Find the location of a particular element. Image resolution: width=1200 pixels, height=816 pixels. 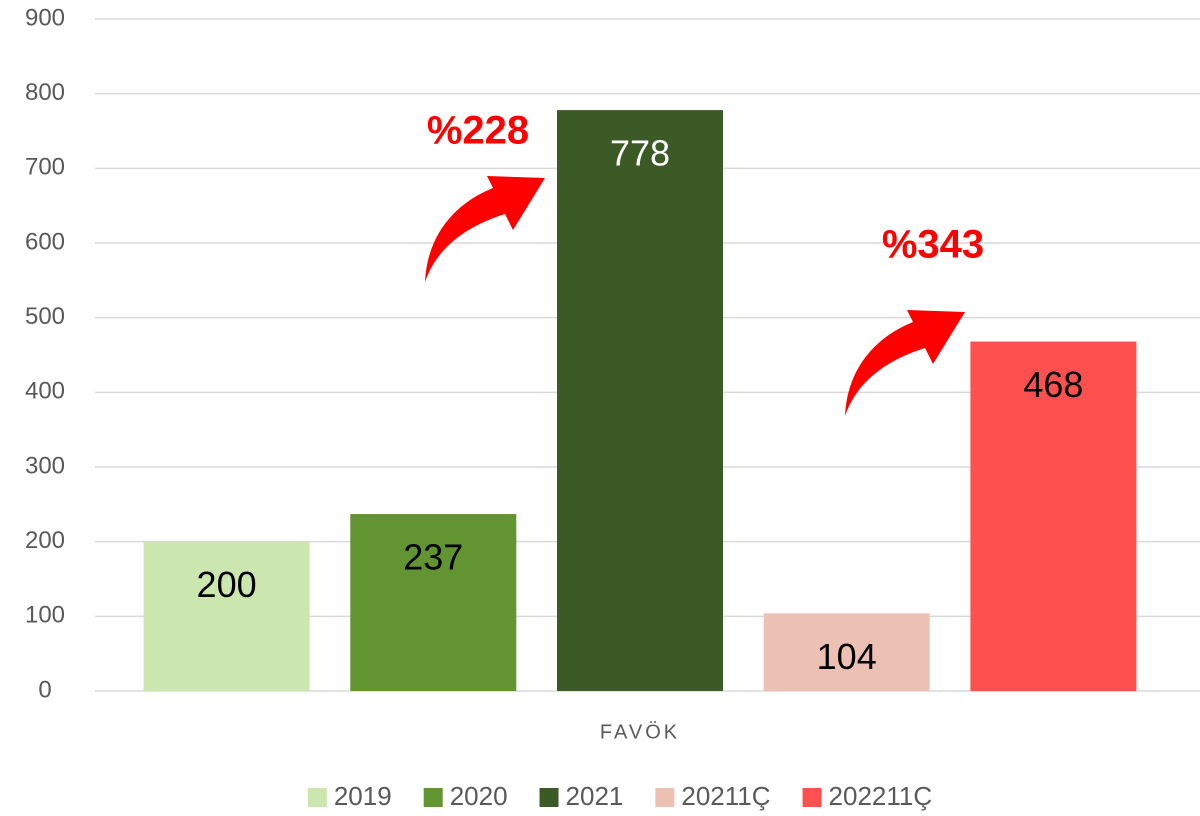

legend: 2019 2020 2021 20211Ç 202211Ç is located at coordinates (620, 796).